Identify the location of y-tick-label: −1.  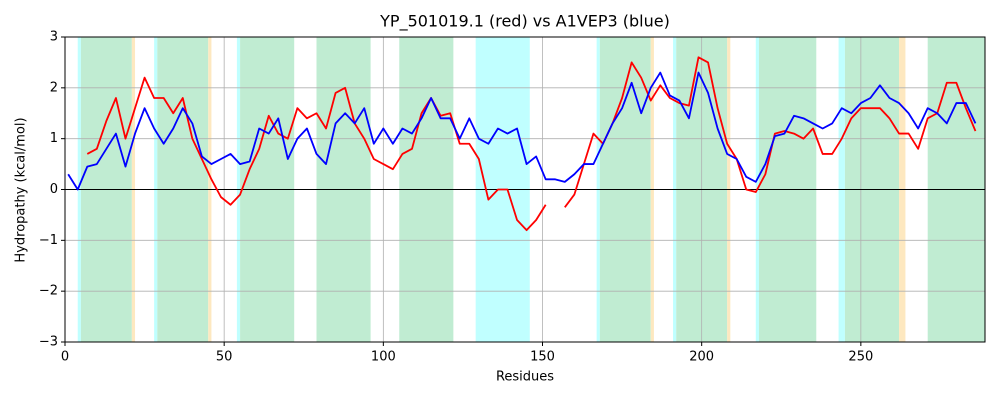
(48, 240).